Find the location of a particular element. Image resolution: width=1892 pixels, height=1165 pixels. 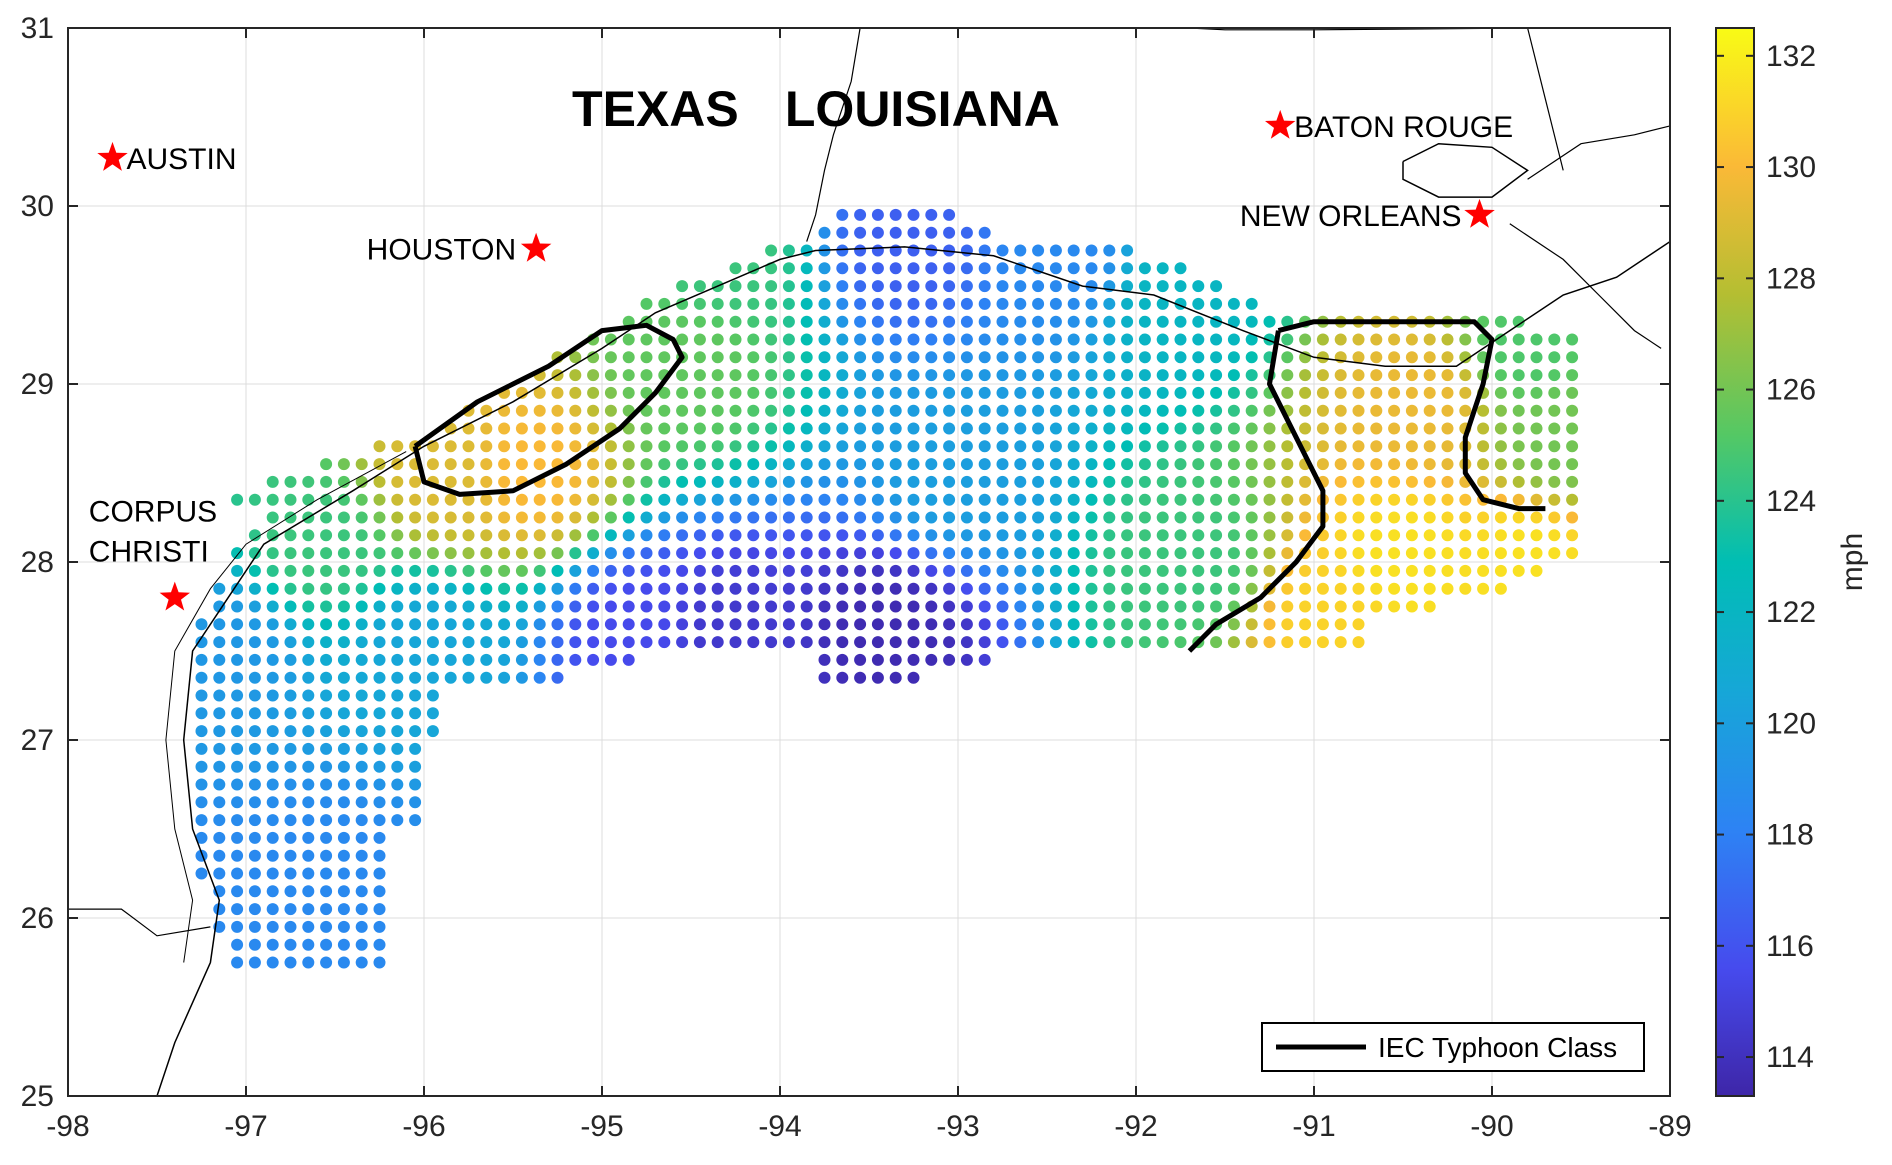

iec-contour-la-east is located at coordinates (1411, 415).